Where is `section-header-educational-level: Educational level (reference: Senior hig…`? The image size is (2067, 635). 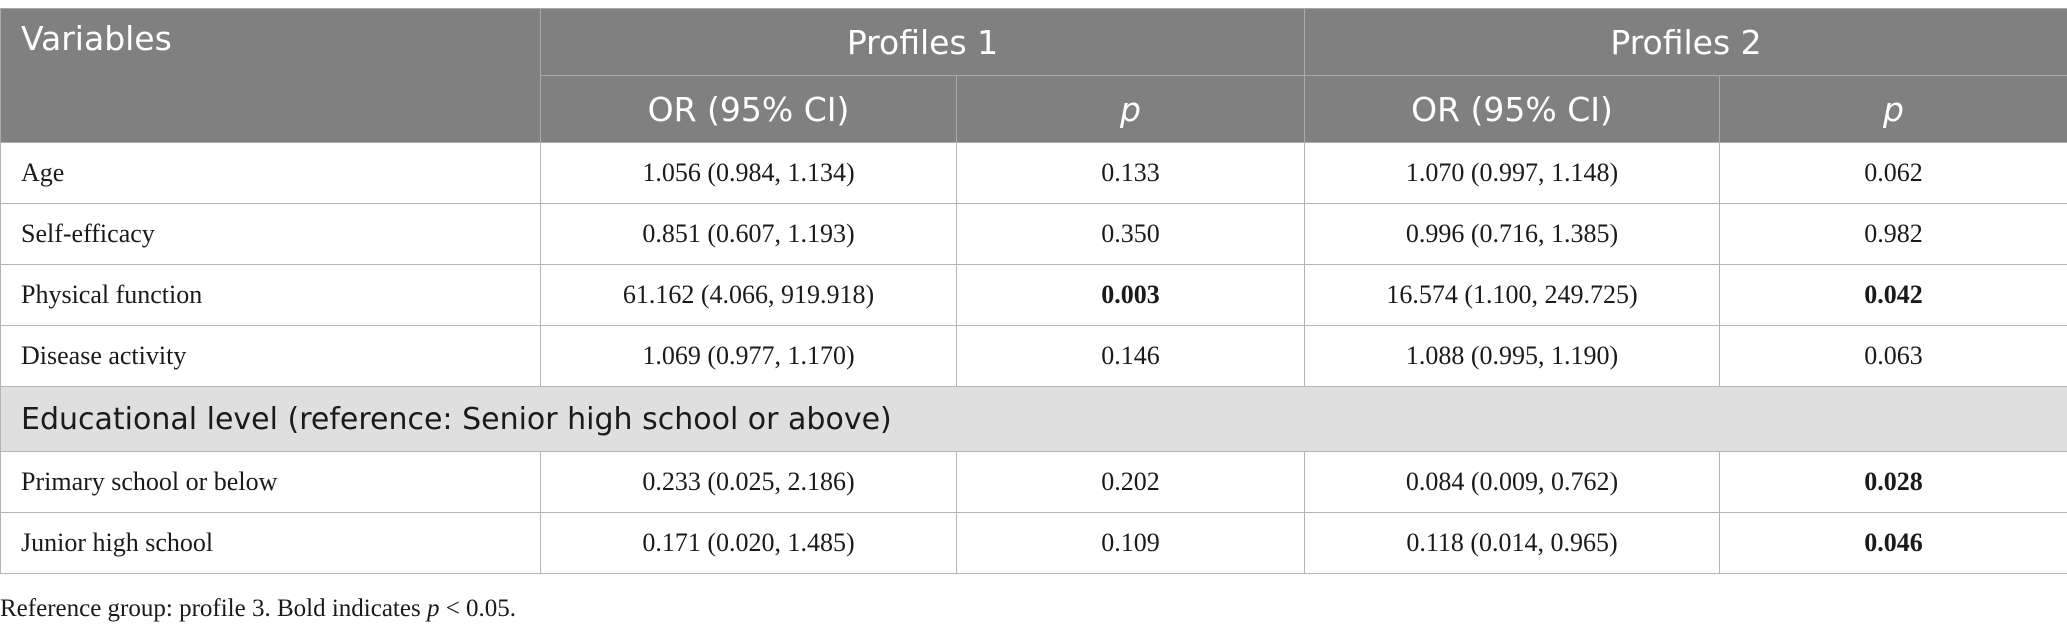
section-header-educational-level: Educational level (reference: Senior hig… is located at coordinates (1033, 419).